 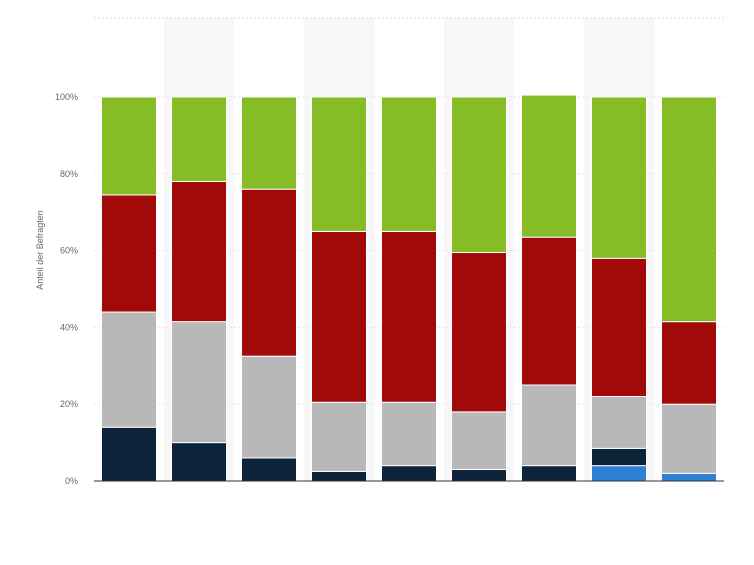 What do you see at coordinates (69, 174) in the screenshot?
I see `y-tick-label: 80%` at bounding box center [69, 174].